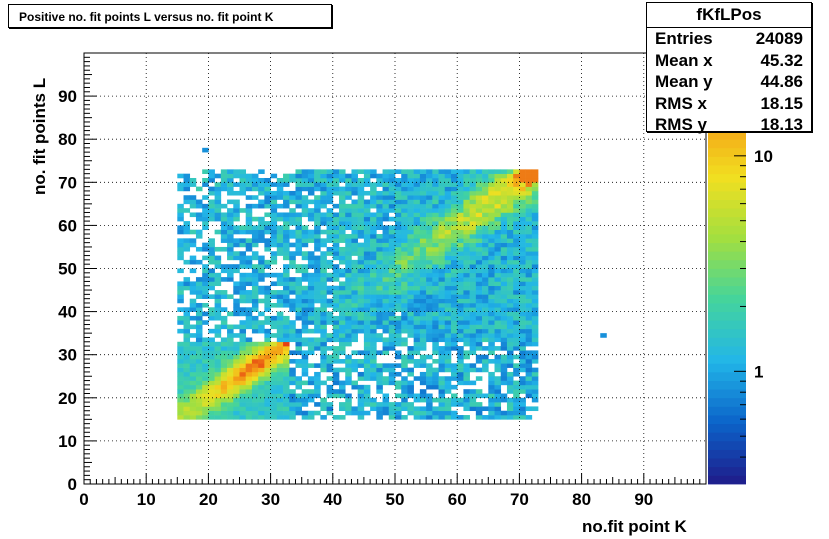 The height and width of the screenshot is (539, 829). Describe the element at coordinates (727, 480) in the screenshot. I see `colorbar-band` at that location.